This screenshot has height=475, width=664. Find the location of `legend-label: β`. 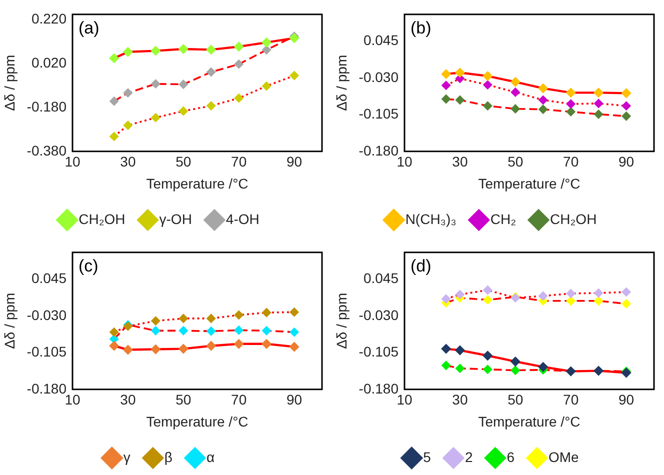

legend-label: β is located at coordinates (168, 456).